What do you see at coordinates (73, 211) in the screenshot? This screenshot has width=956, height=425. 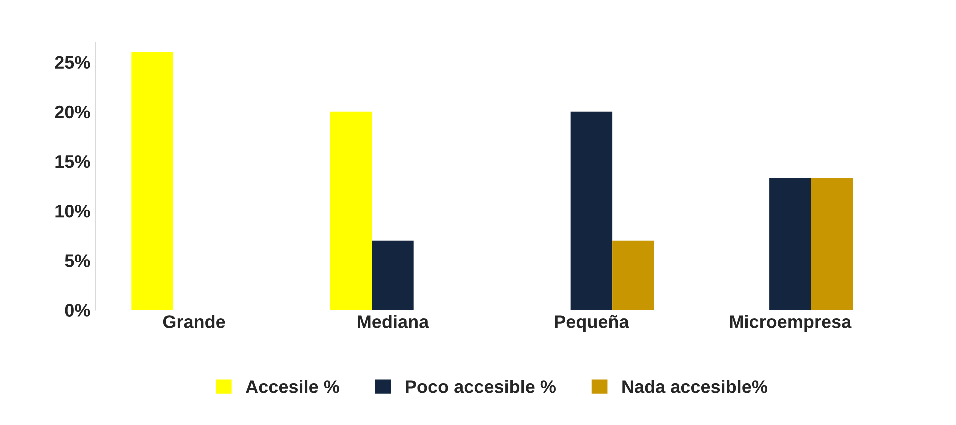 I see `y-tick-label: 10%` at bounding box center [73, 211].